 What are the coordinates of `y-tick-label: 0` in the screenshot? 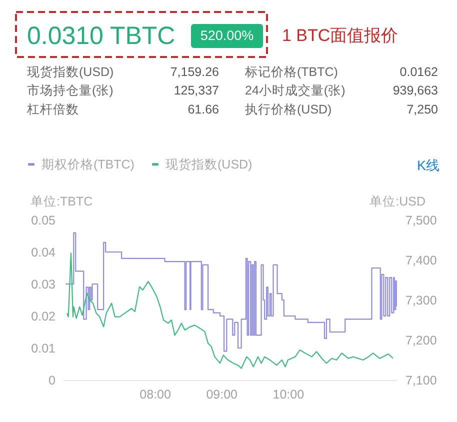 It's located at (52, 381).